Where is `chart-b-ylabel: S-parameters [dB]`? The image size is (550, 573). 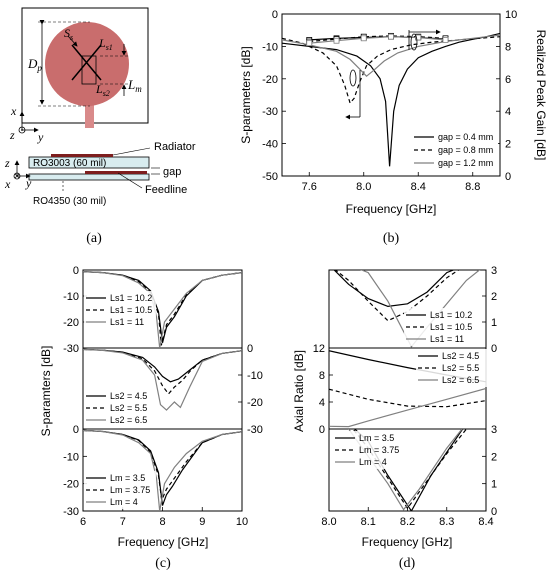
chart-b-ylabel: S-parameters [dB] is located at coordinates (246, 94).